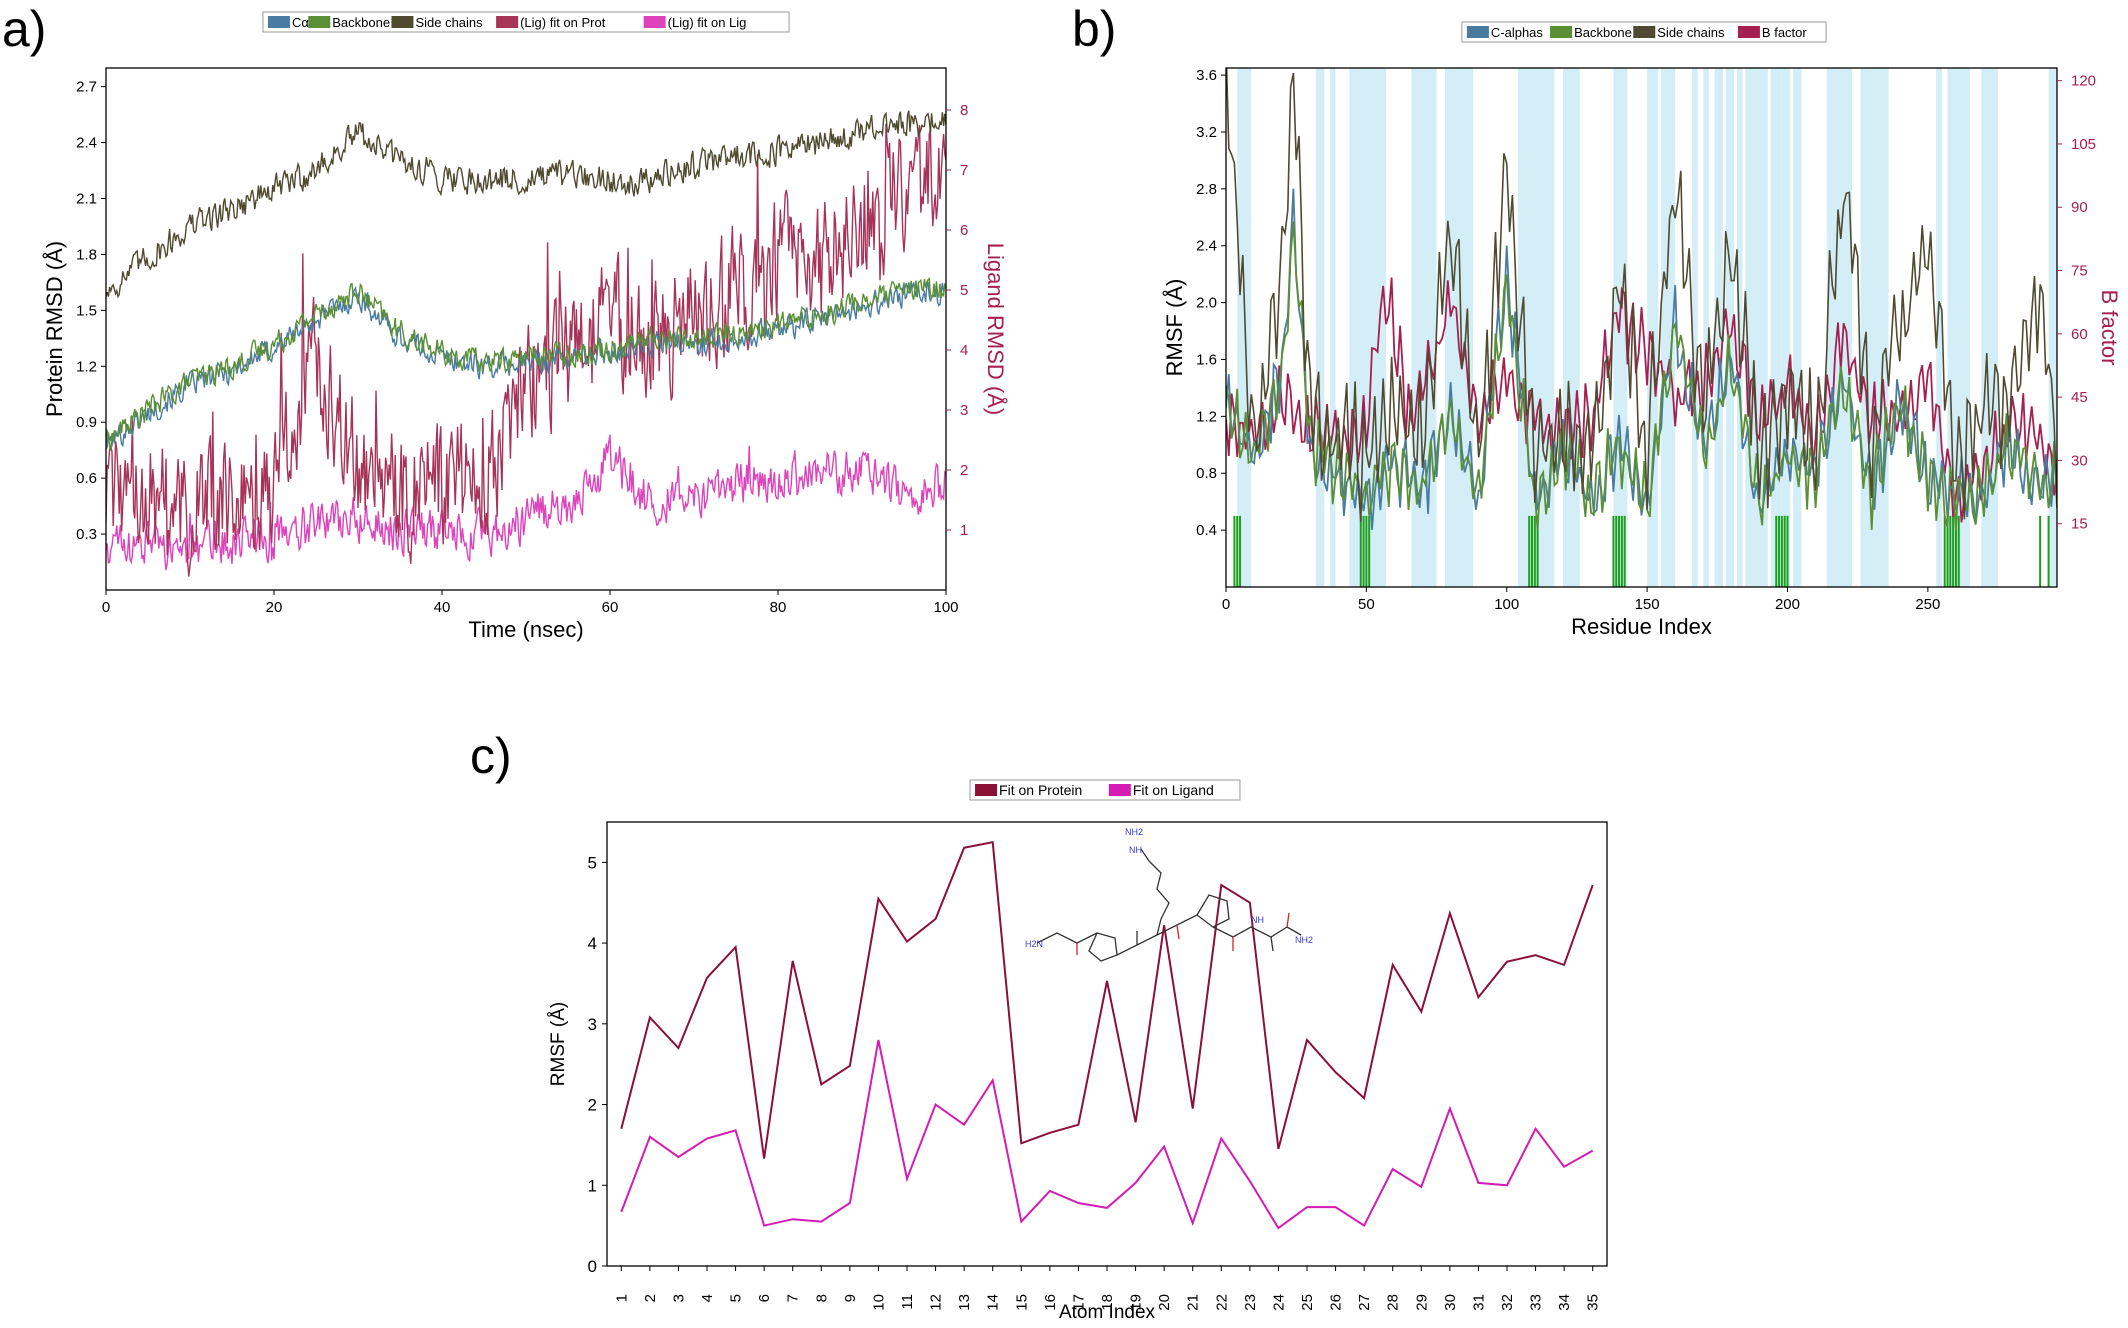 This screenshot has height=1328, width=2128. What do you see at coordinates (592, 943) in the screenshot?
I see `y-tick-label: 4` at bounding box center [592, 943].